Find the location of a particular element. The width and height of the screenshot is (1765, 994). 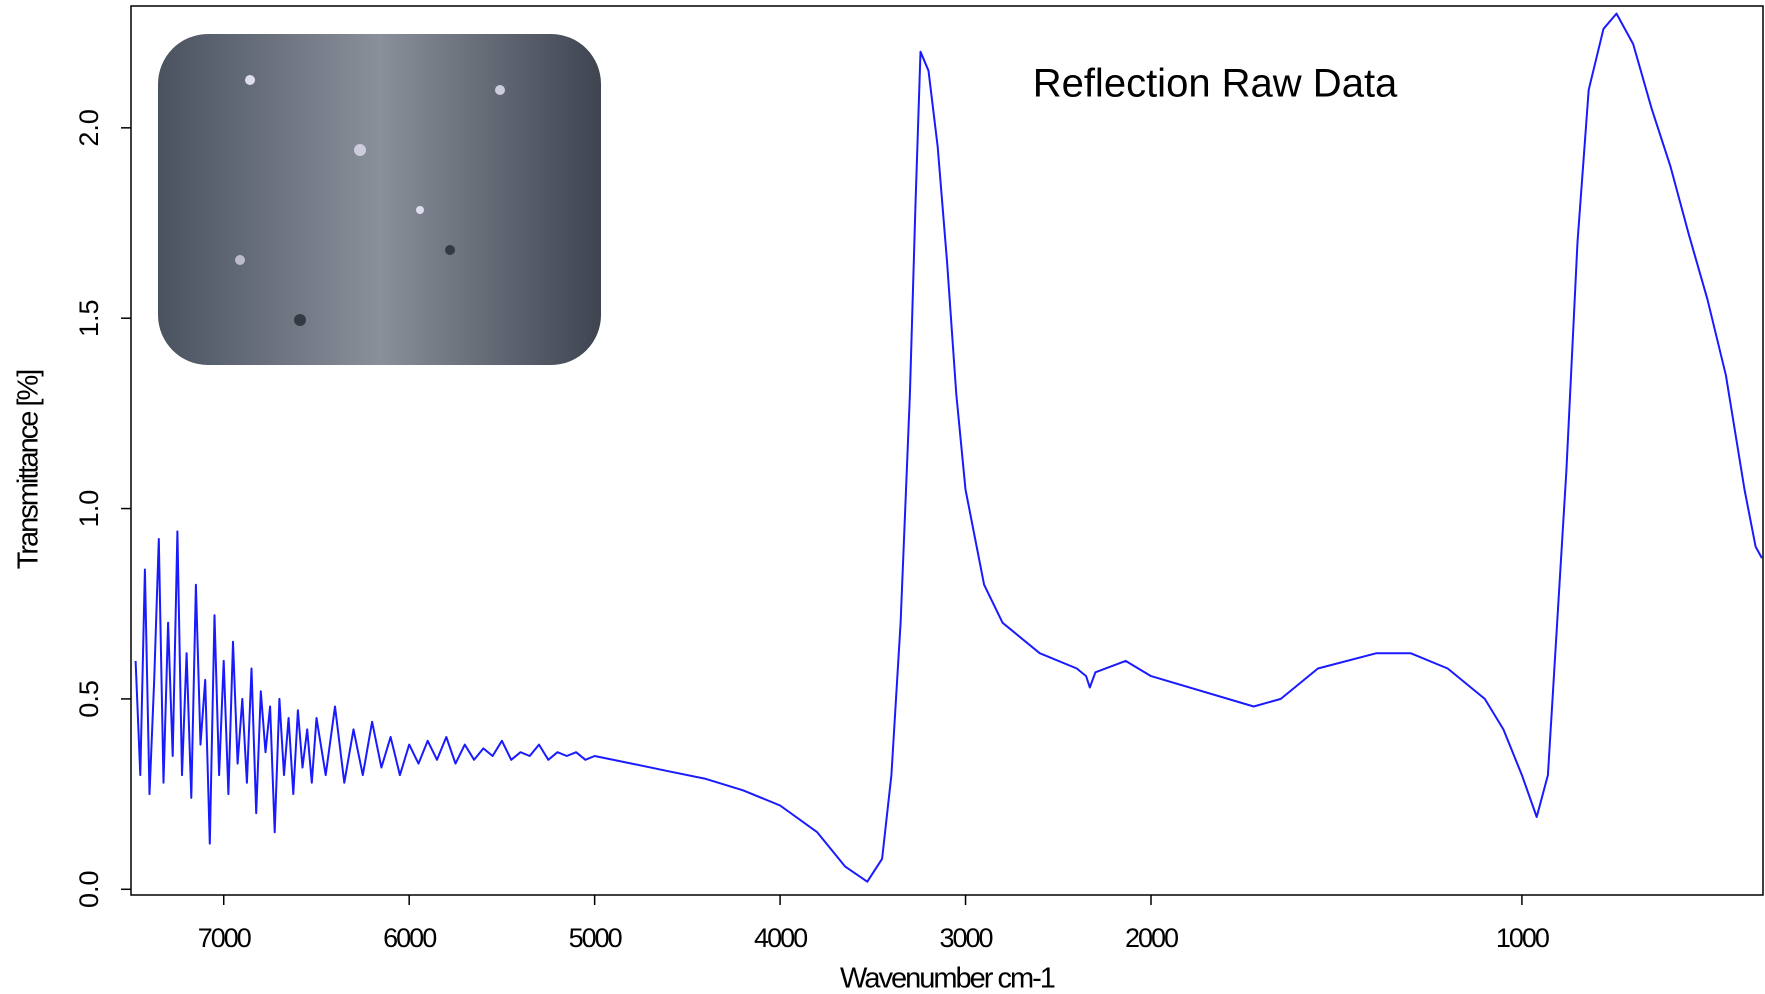

inset-photo is located at coordinates (379, 199).